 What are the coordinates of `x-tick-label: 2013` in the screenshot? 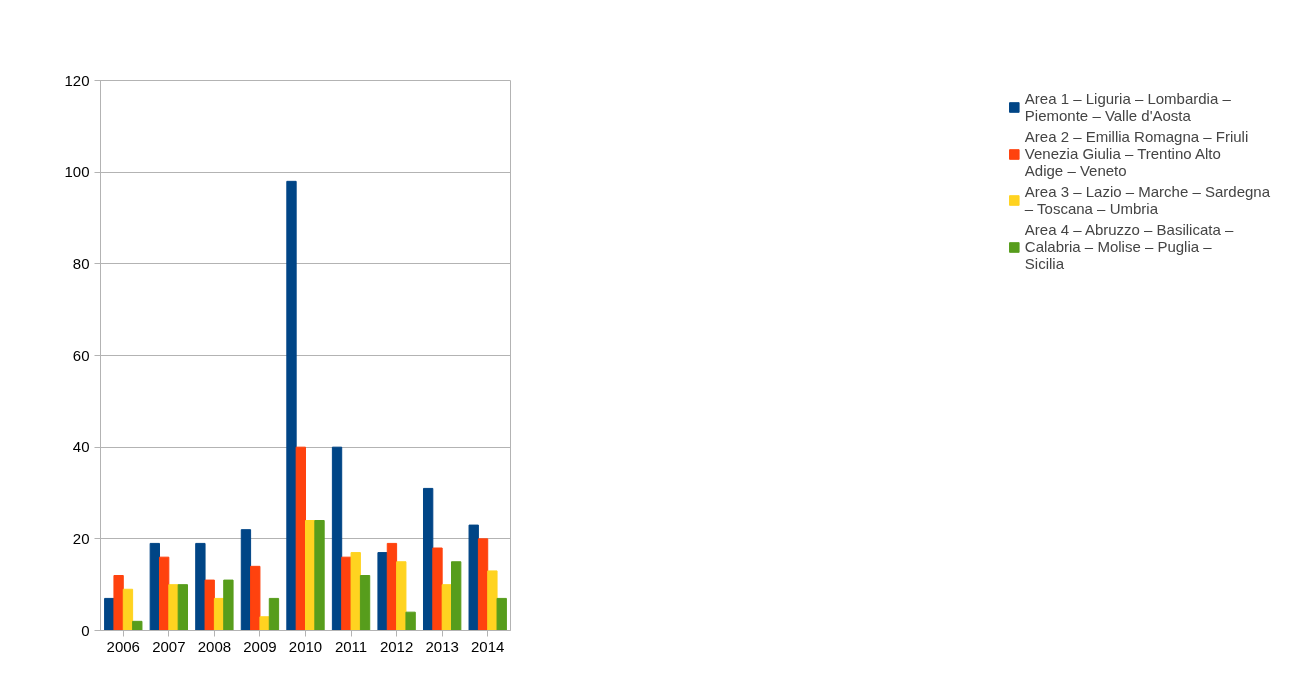 It's located at (442, 646).